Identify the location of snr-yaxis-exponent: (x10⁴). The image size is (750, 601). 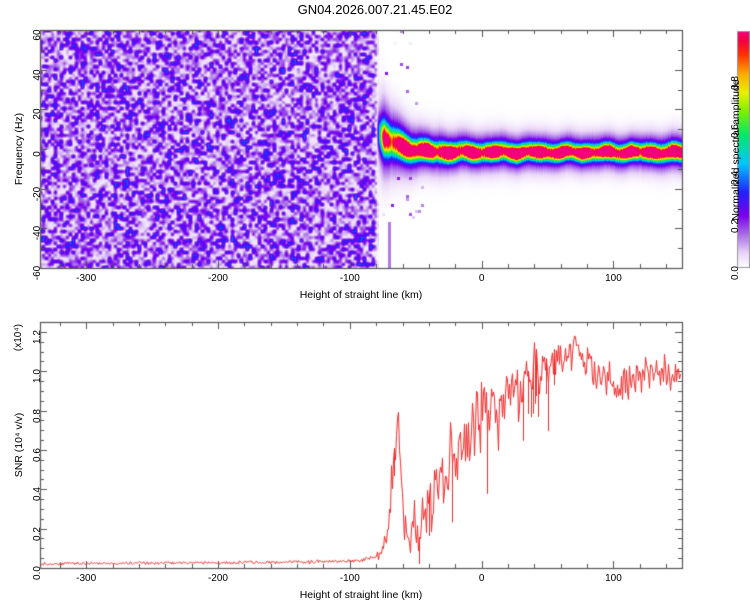
(18, 338).